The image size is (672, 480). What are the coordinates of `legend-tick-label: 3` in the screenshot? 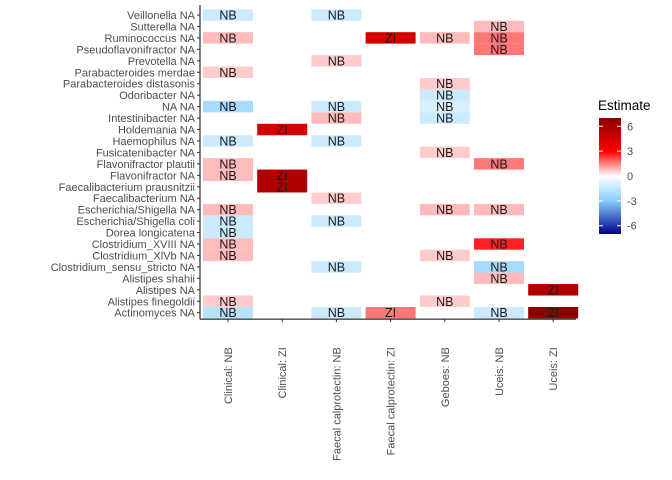 It's located at (630, 152).